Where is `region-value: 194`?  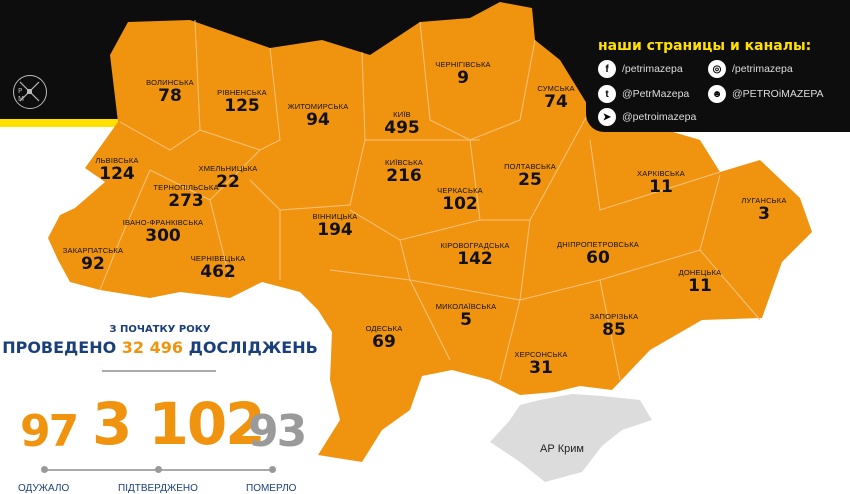
region-value: 194 is located at coordinates (335, 230).